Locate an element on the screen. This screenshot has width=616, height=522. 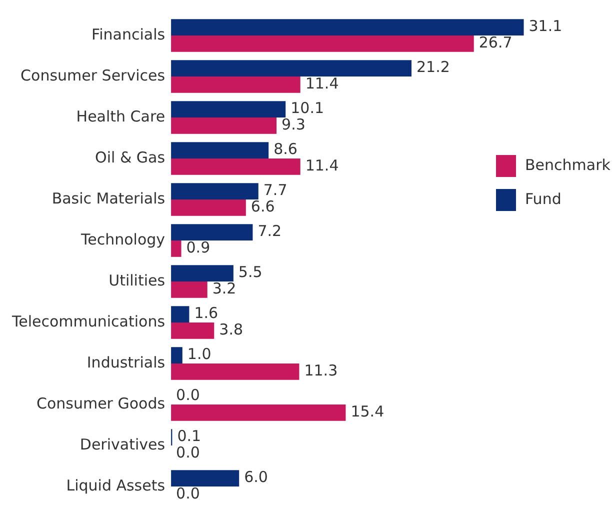
y-tick-label: Utilities is located at coordinates (137, 280).